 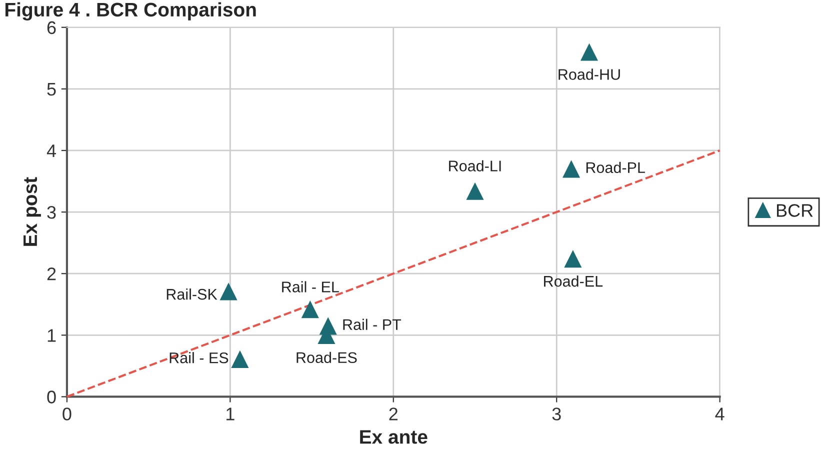 I want to click on annotation: Rail - ES, so click(x=199, y=358).